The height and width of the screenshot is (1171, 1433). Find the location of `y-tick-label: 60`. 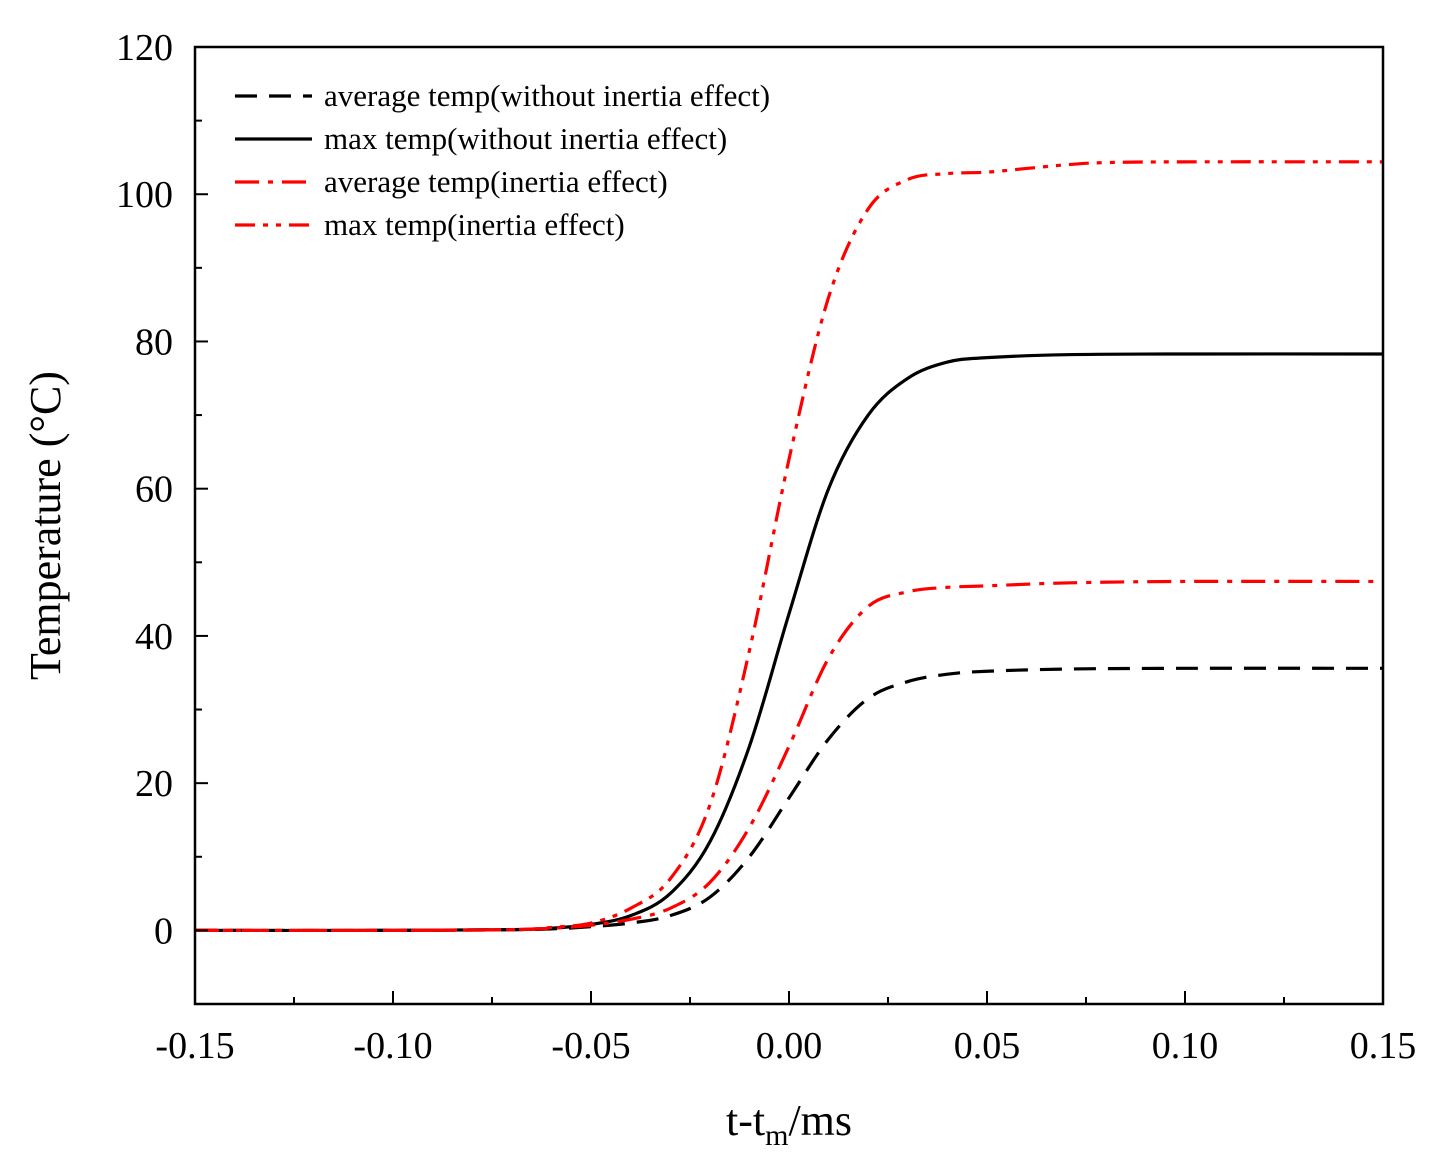

y-tick-label: 60 is located at coordinates (154, 490).